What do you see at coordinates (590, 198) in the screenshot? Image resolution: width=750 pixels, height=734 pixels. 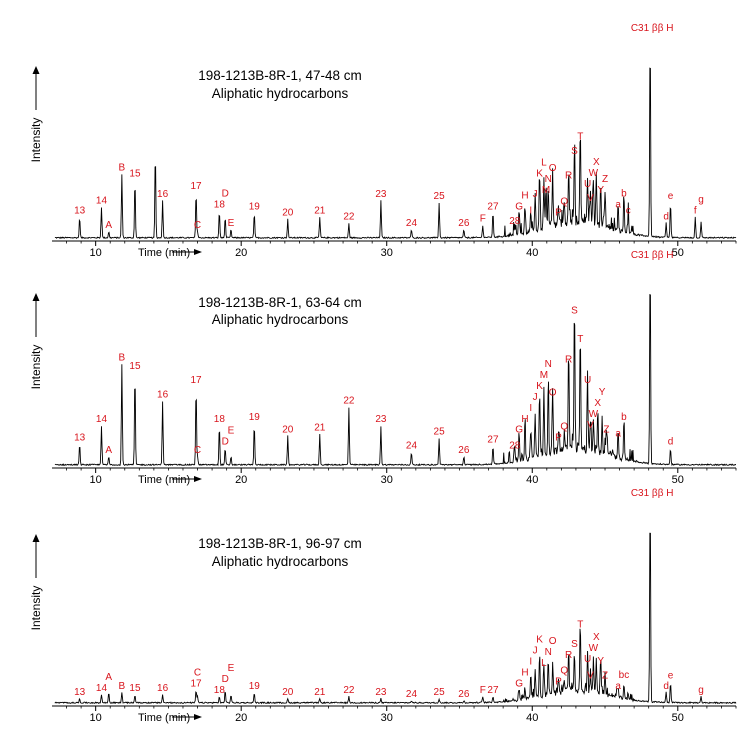 I see `peak-label: V` at bounding box center [590, 198].